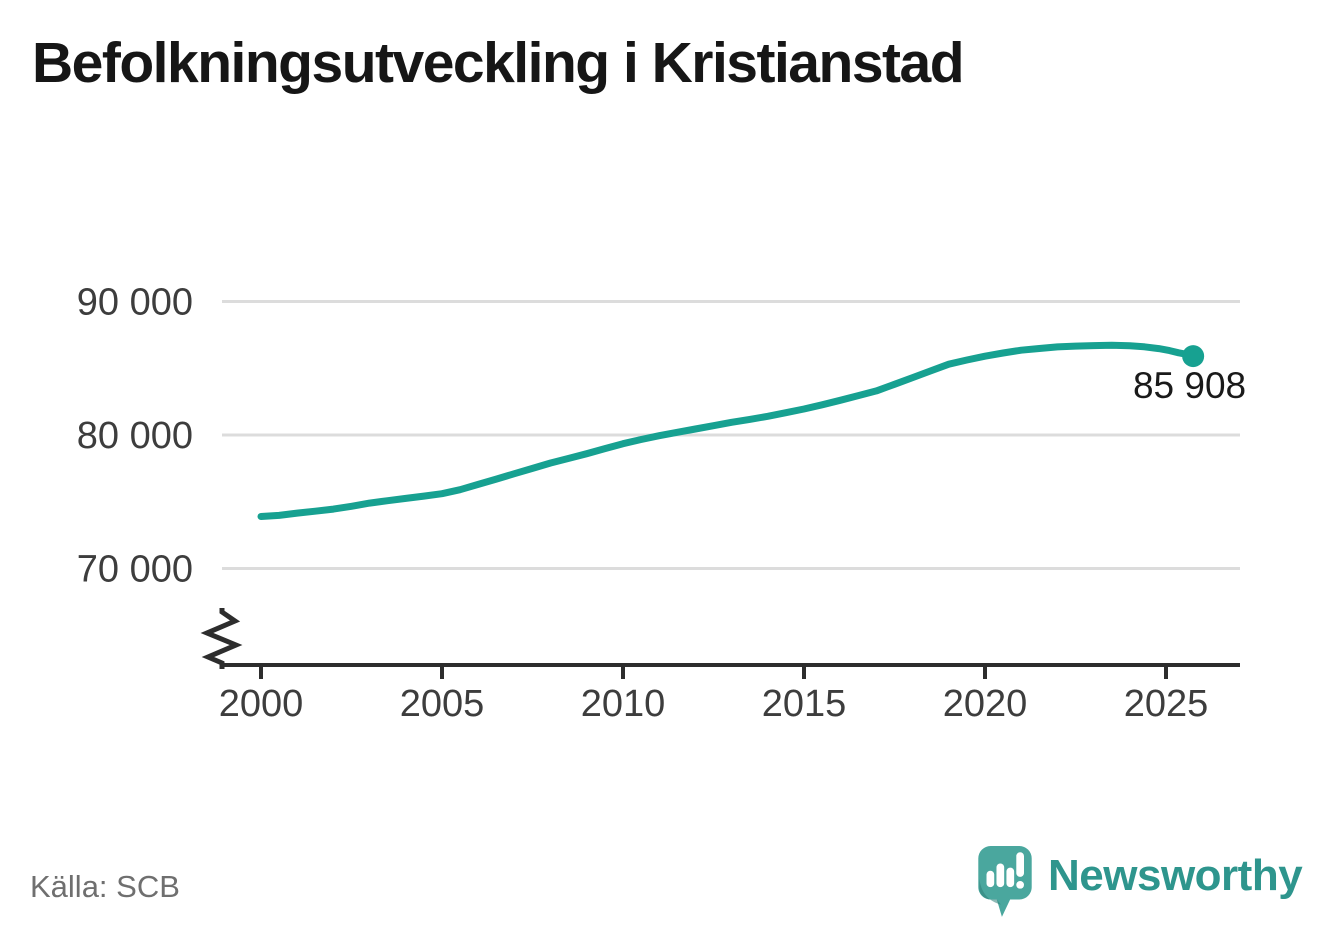 This screenshot has height=939, width=1322. Describe the element at coordinates (985, 704) in the screenshot. I see `x-tick-label: 2020` at that location.